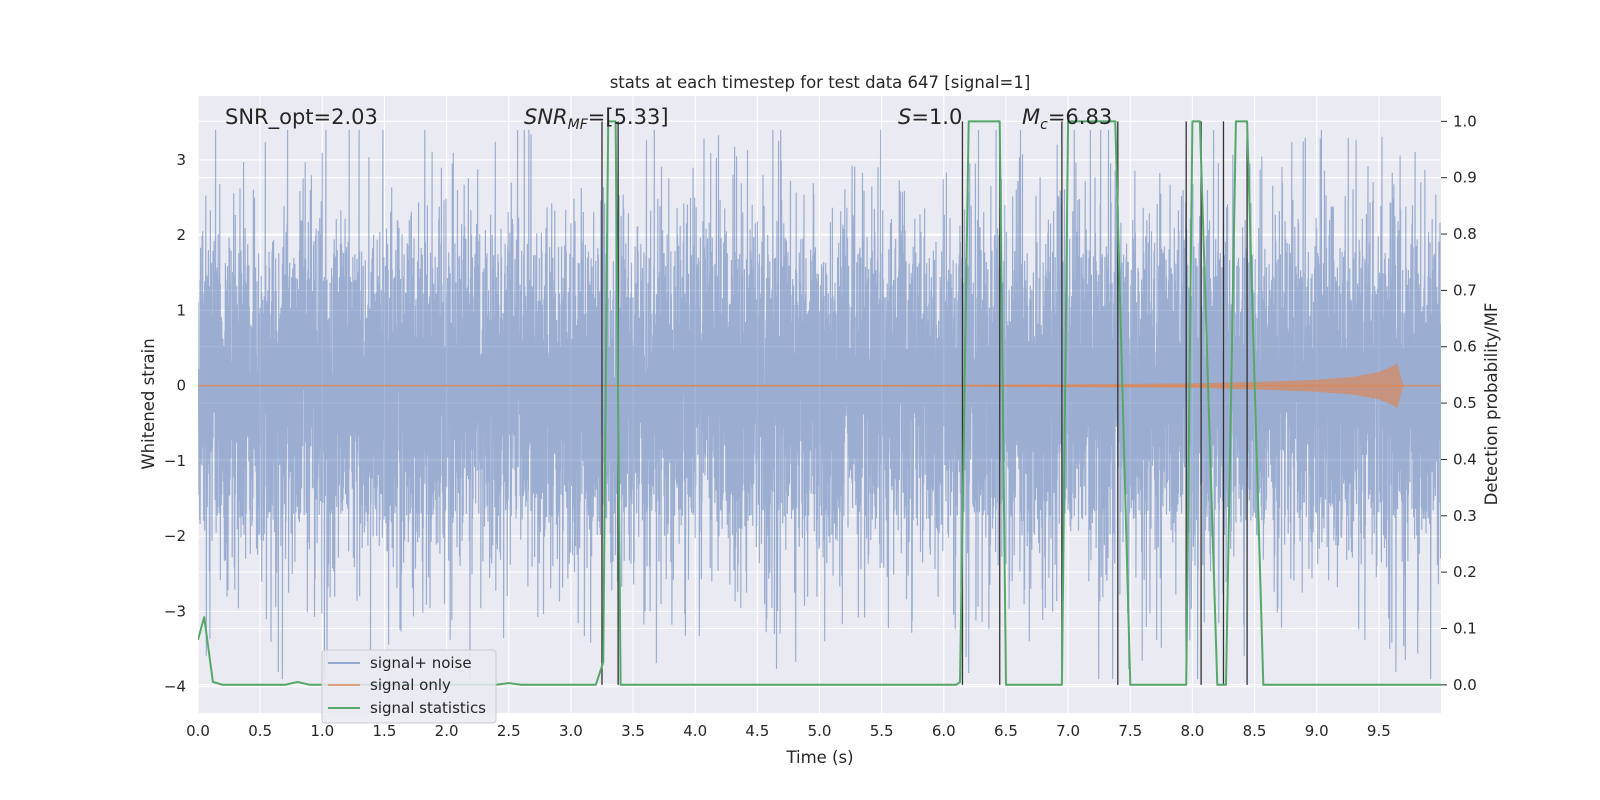  I want to click on x-tick-label: 9.0, so click(1317, 731).